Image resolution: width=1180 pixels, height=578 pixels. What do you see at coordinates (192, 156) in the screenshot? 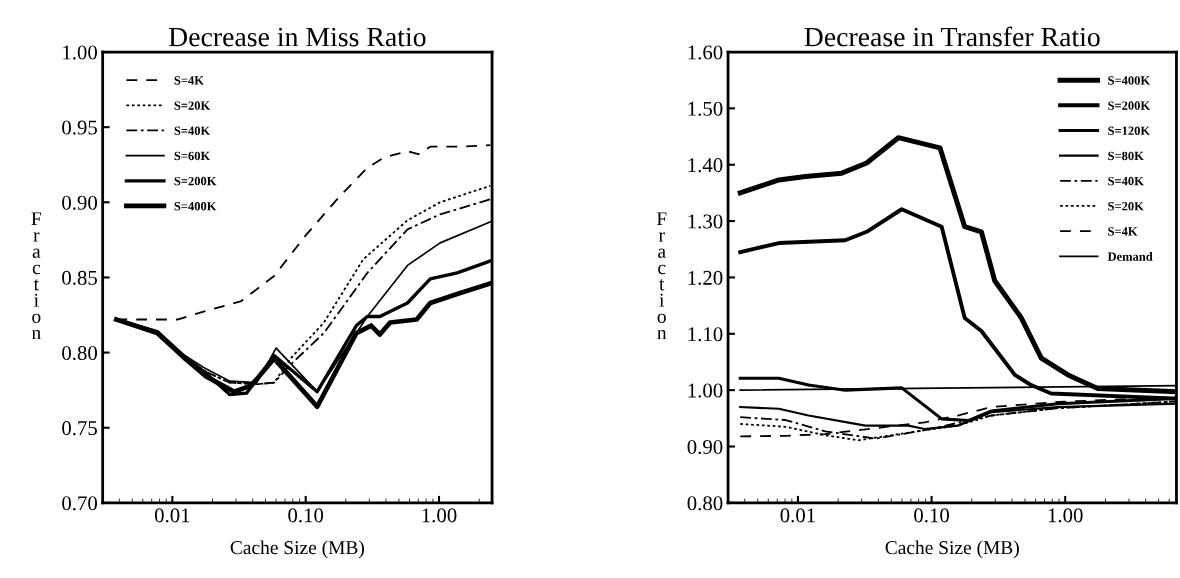
I see `legend-label: S=60K` at bounding box center [192, 156].